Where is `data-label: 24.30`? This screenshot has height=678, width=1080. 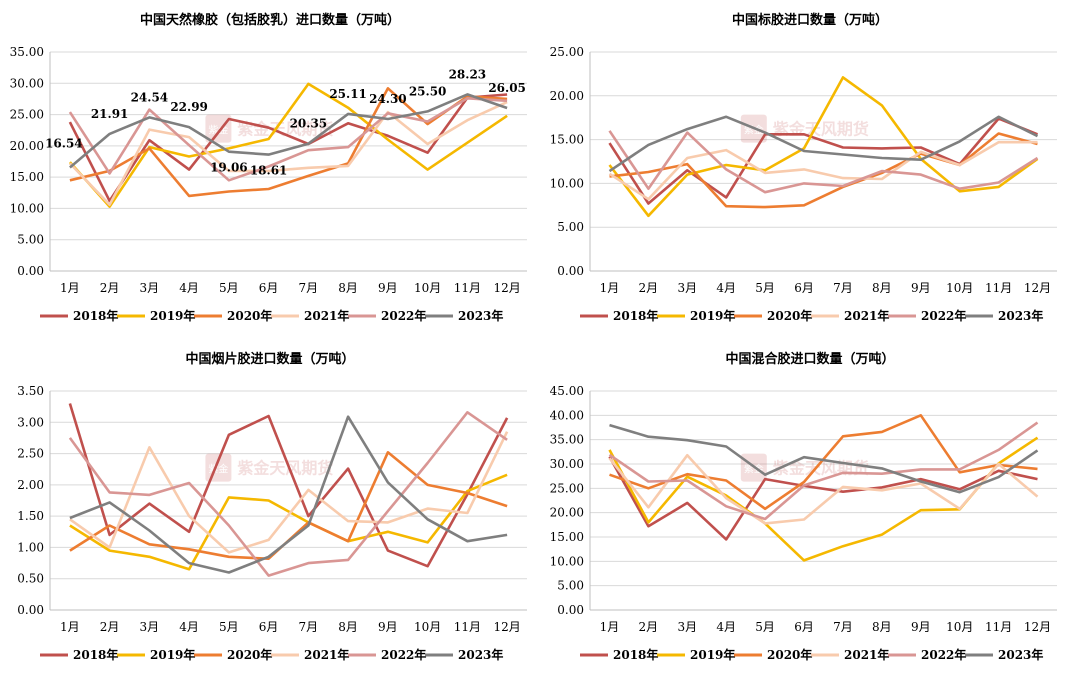 data-label: 24.30 is located at coordinates (388, 99).